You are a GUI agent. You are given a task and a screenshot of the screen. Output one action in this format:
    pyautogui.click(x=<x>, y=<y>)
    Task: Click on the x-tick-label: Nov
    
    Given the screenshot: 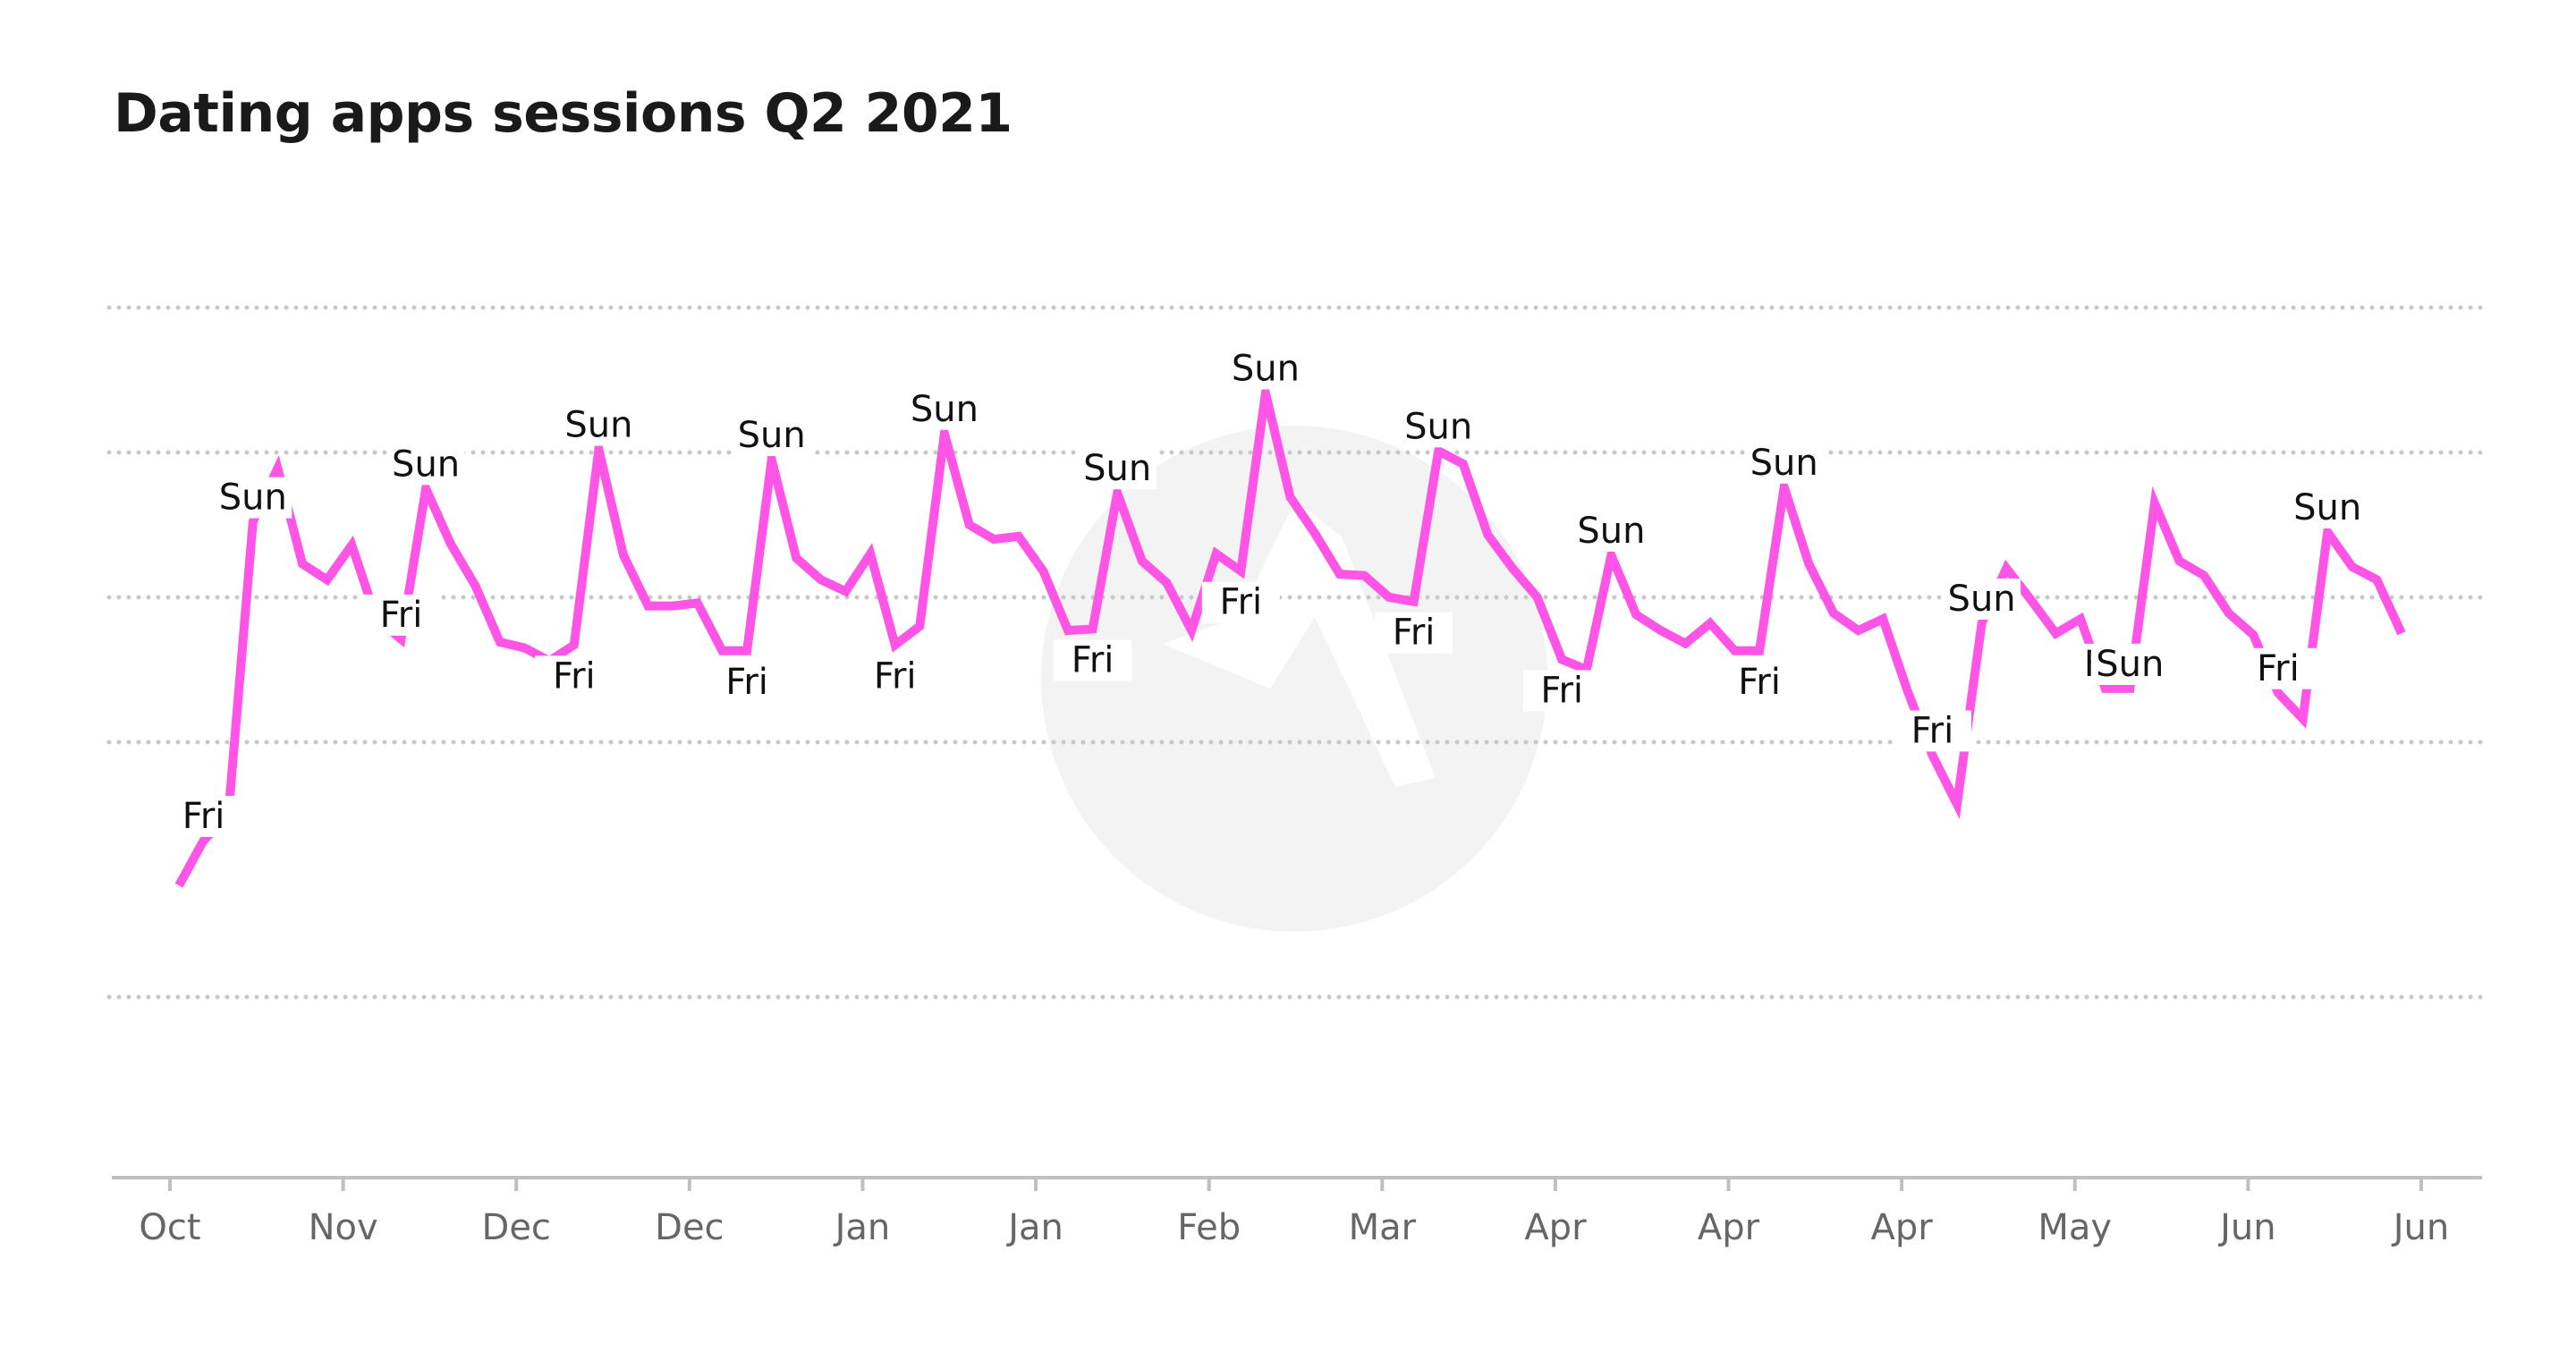 What is the action you would take?
    pyautogui.click(x=343, y=1227)
    